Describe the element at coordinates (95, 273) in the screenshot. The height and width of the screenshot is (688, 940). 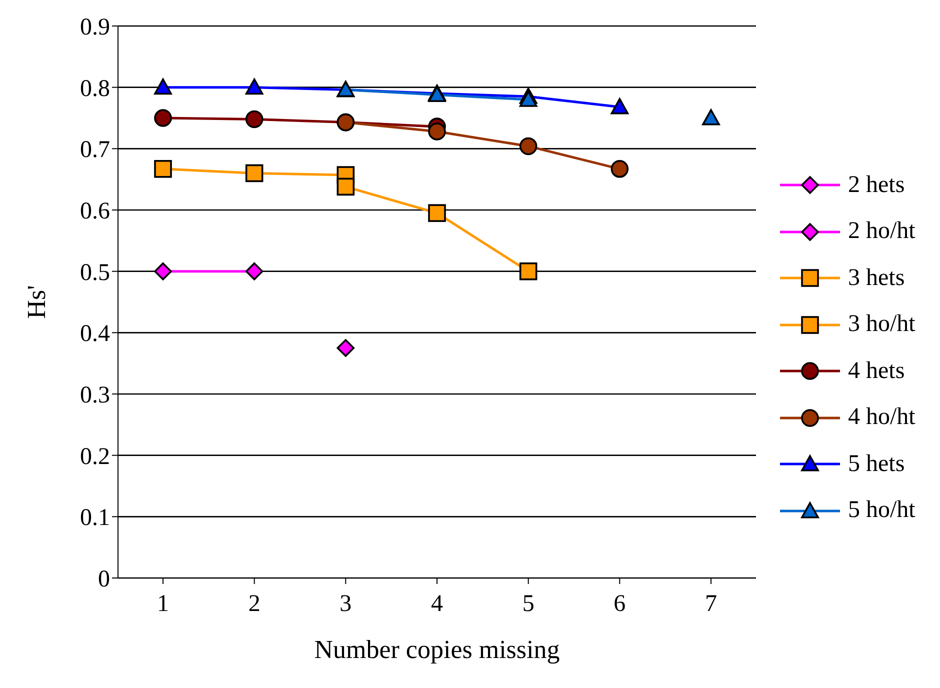
I see `y-tick-label: 0.5` at that location.